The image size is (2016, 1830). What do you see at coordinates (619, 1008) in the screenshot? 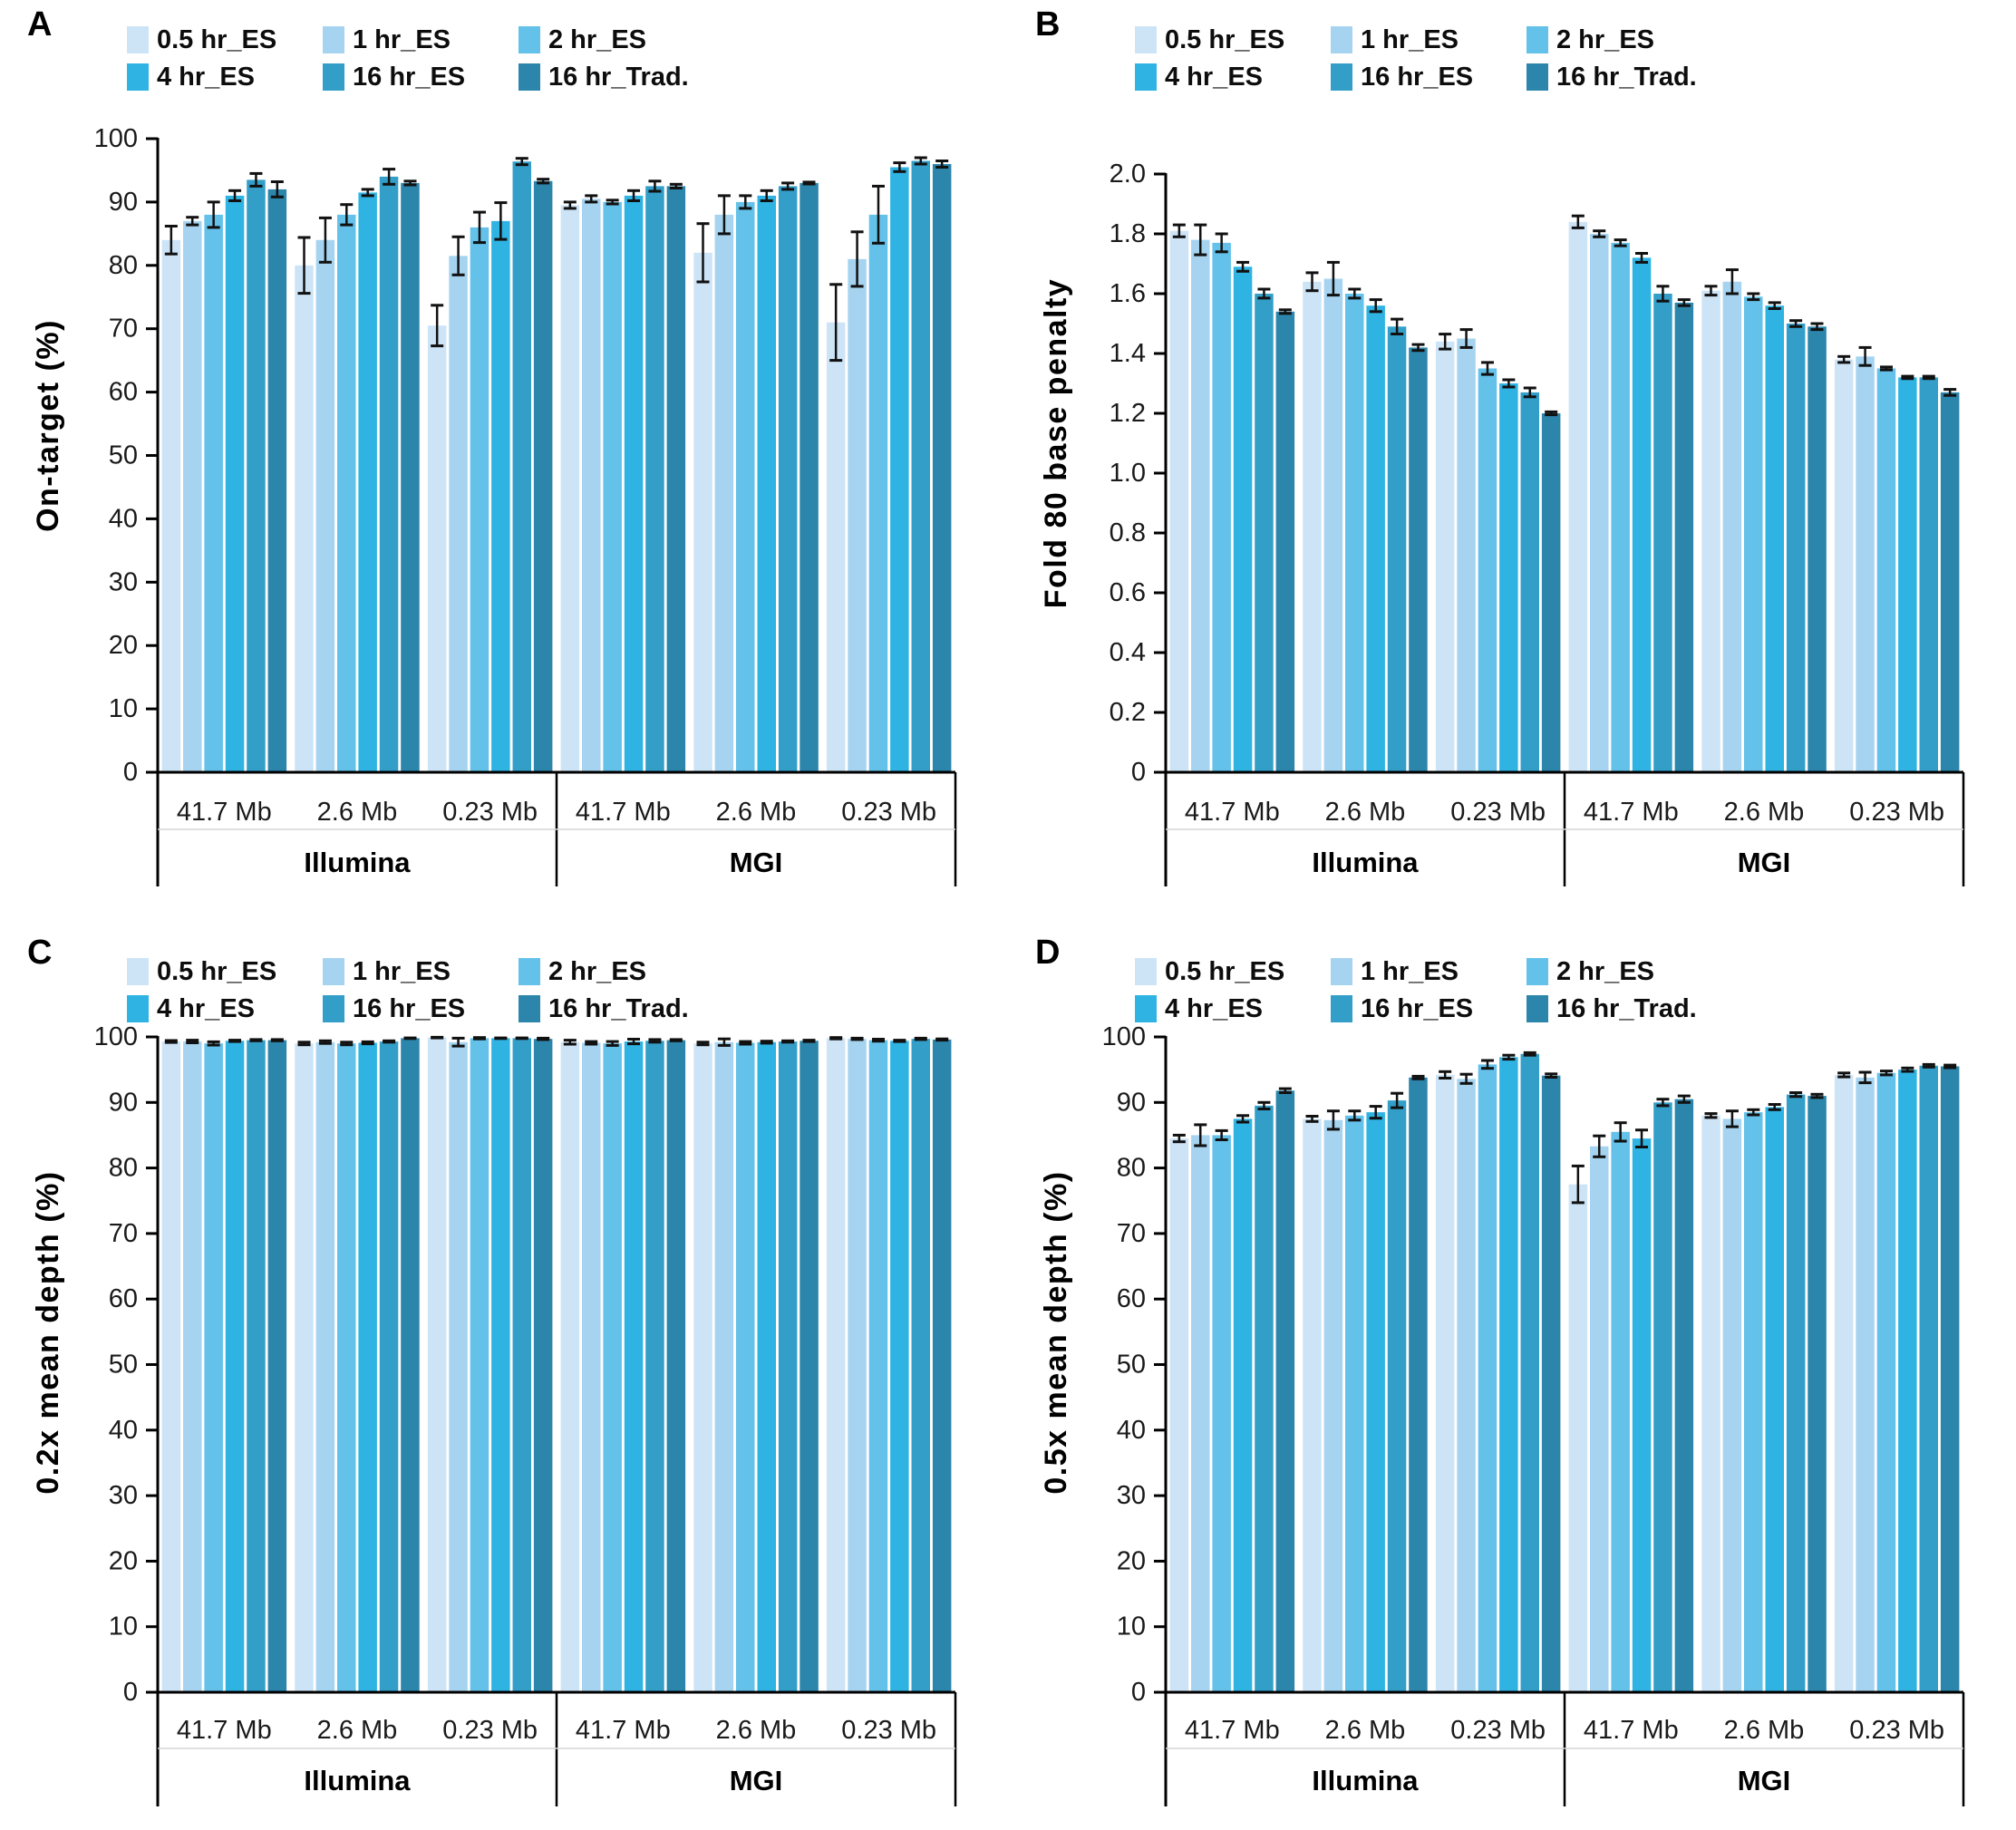
I see `legend-label: 16 hr_Trad.` at bounding box center [619, 1008].